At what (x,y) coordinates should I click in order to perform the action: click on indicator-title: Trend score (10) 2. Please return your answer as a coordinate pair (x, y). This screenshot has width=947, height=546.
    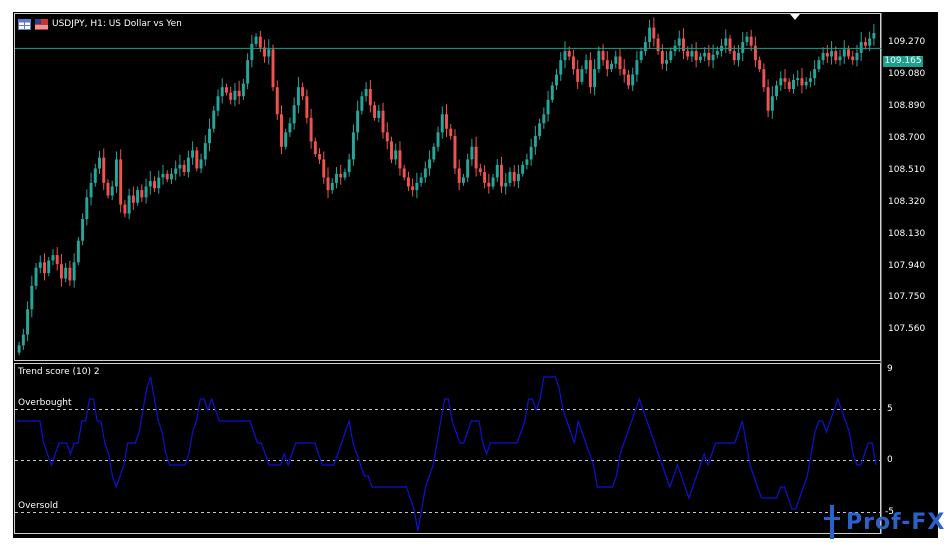
    Looking at the image, I should click on (59, 372).